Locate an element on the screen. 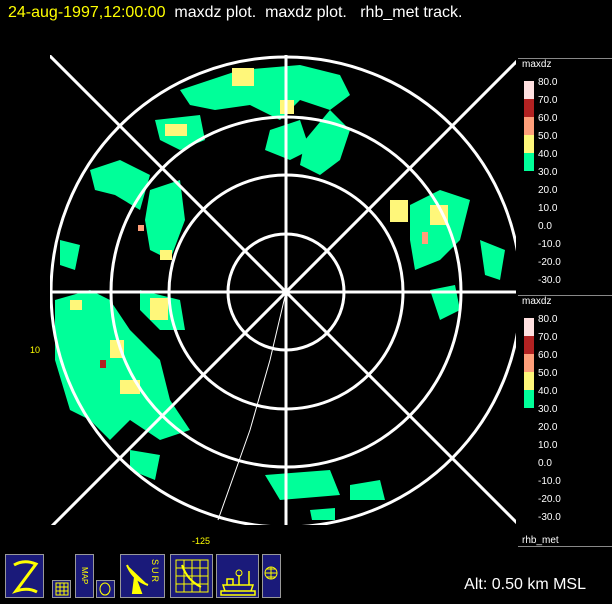 This screenshot has height=604, width=612. track-label: rhb_met is located at coordinates (565, 541).